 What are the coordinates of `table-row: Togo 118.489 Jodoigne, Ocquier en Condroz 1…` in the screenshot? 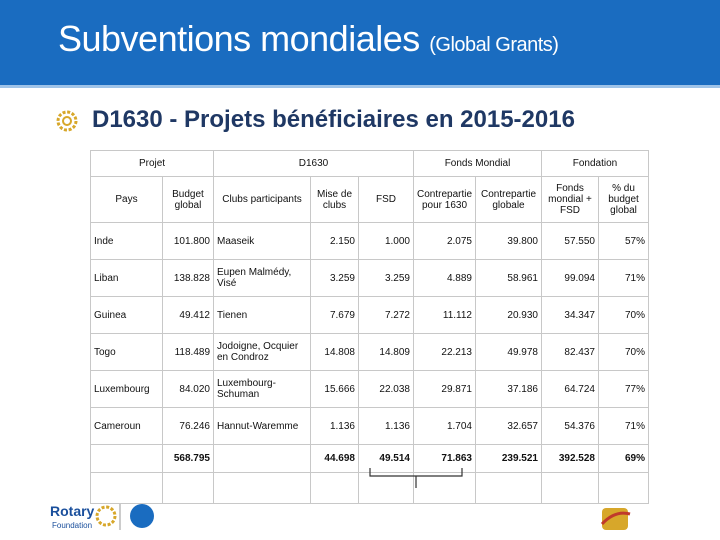 It's located at (370, 352).